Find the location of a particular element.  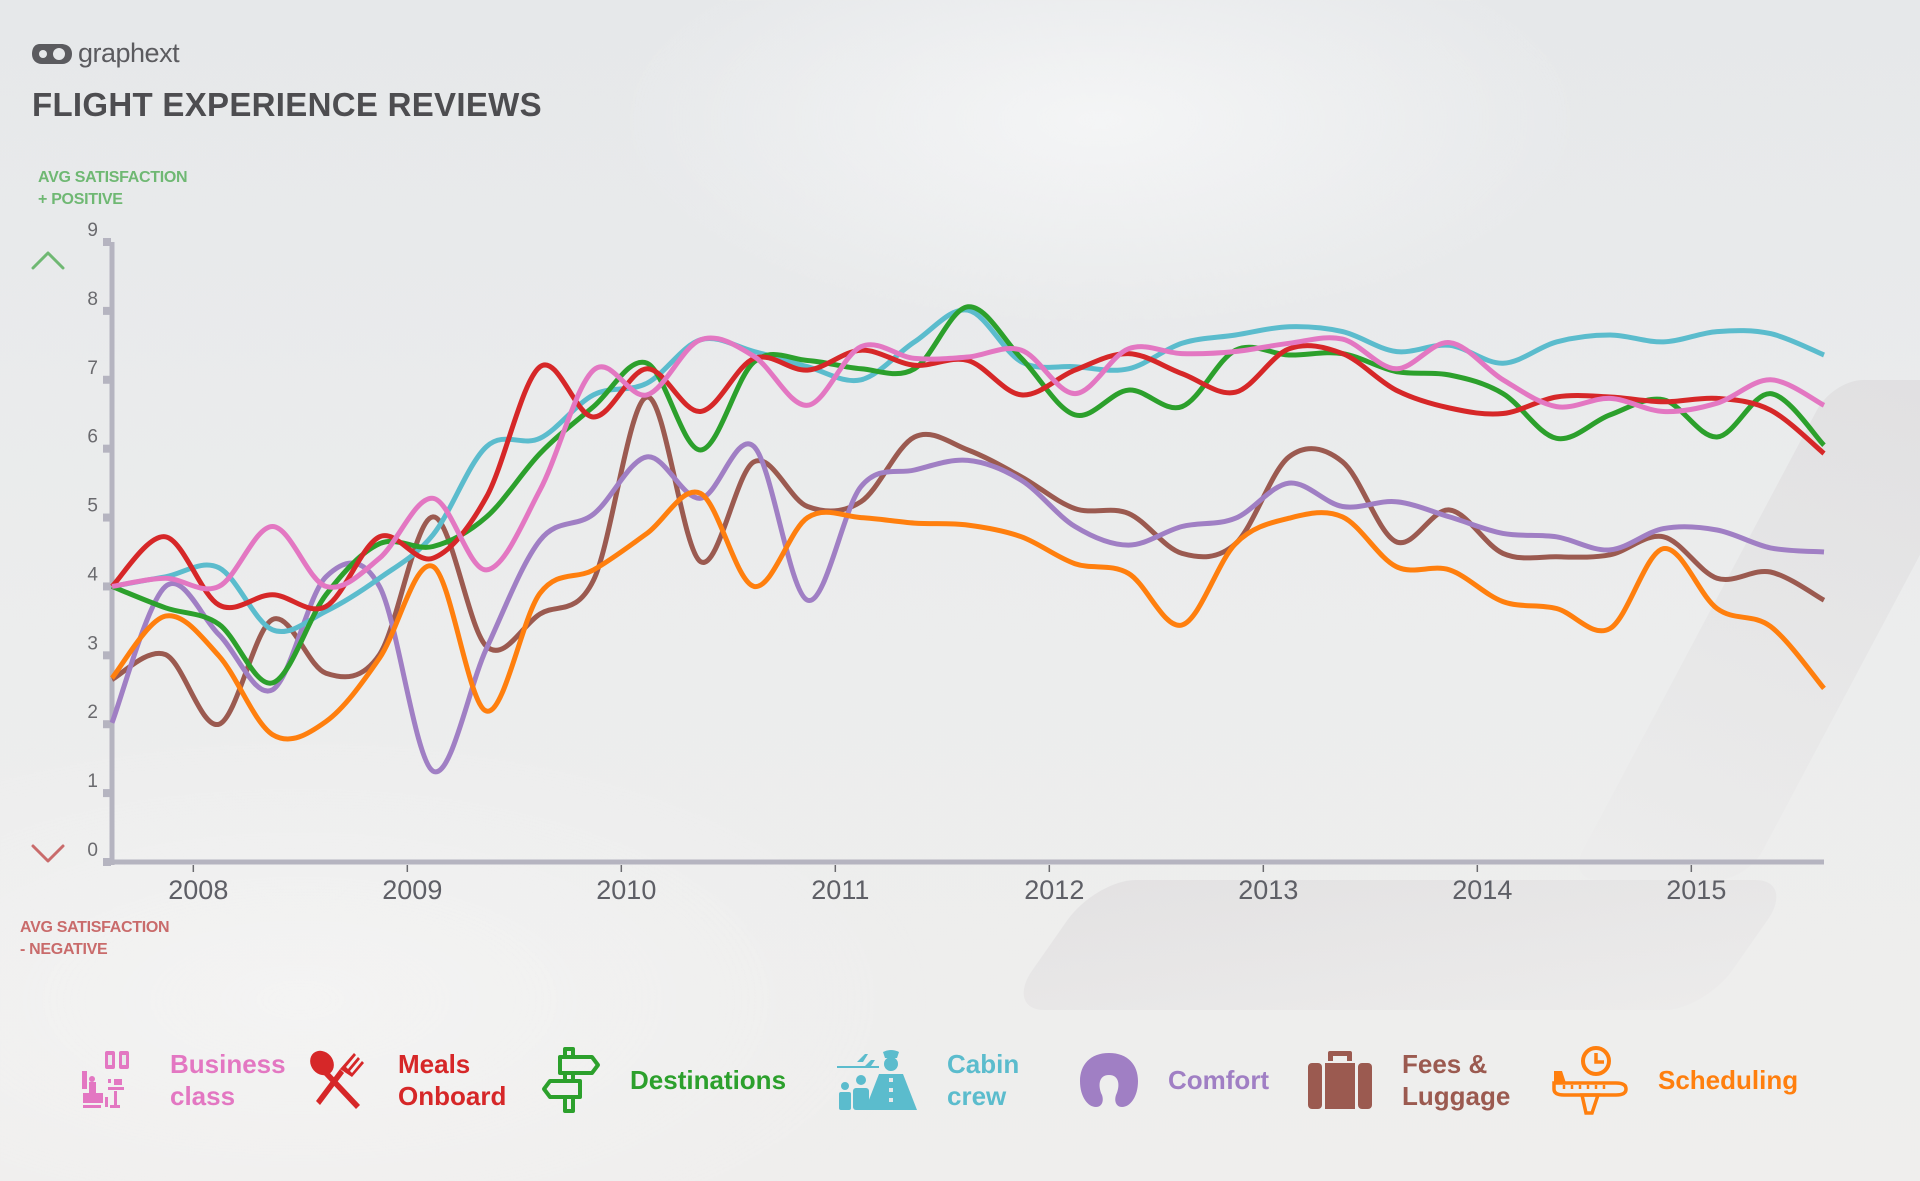

legend-item-business-class: Business class is located at coordinates (185, 1080).